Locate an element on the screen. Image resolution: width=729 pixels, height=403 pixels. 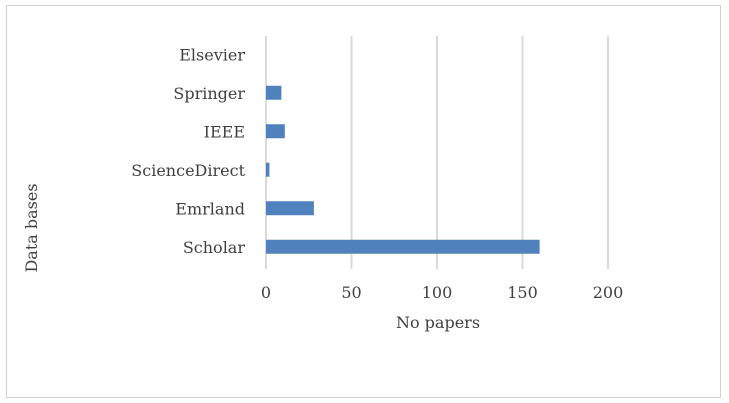
category-label-emrland: Emrland is located at coordinates (210, 208).